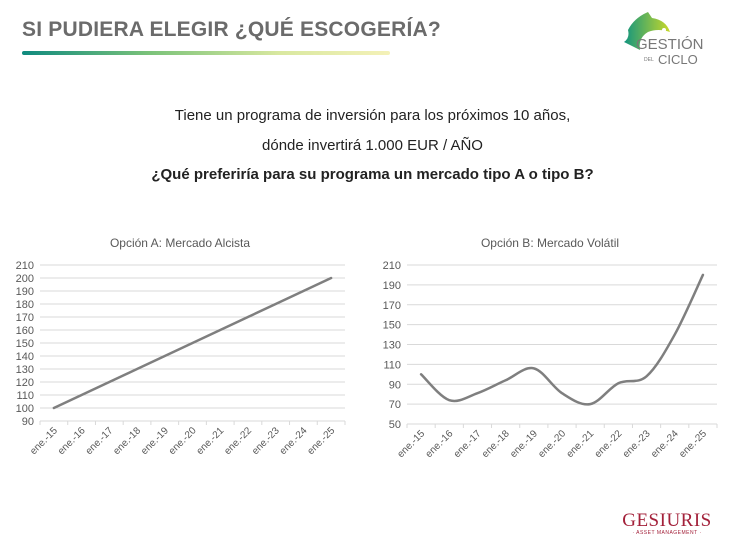 The width and height of the screenshot is (730, 545). I want to click on logo-text-gestion: GESTIÓN, so click(670, 44).